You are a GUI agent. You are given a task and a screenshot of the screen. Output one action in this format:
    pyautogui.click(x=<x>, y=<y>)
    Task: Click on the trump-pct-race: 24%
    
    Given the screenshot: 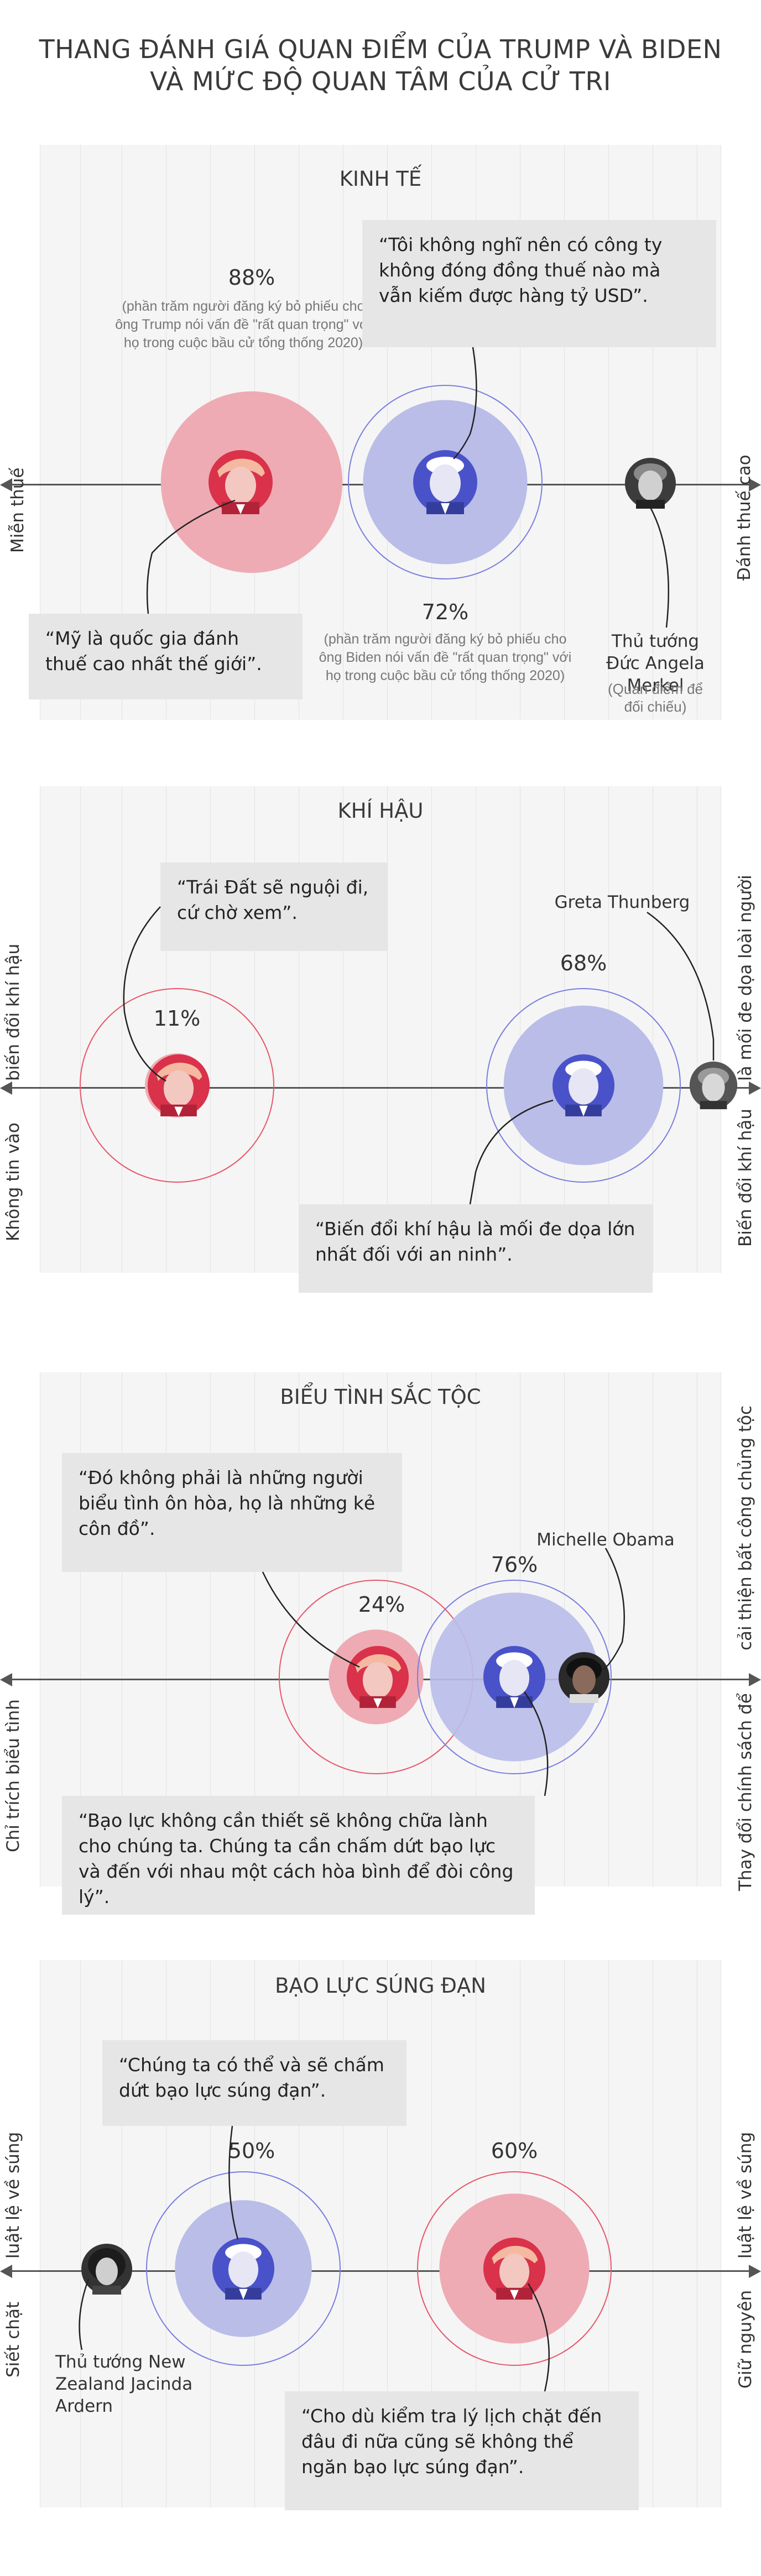 What is the action you would take?
    pyautogui.click(x=382, y=1604)
    